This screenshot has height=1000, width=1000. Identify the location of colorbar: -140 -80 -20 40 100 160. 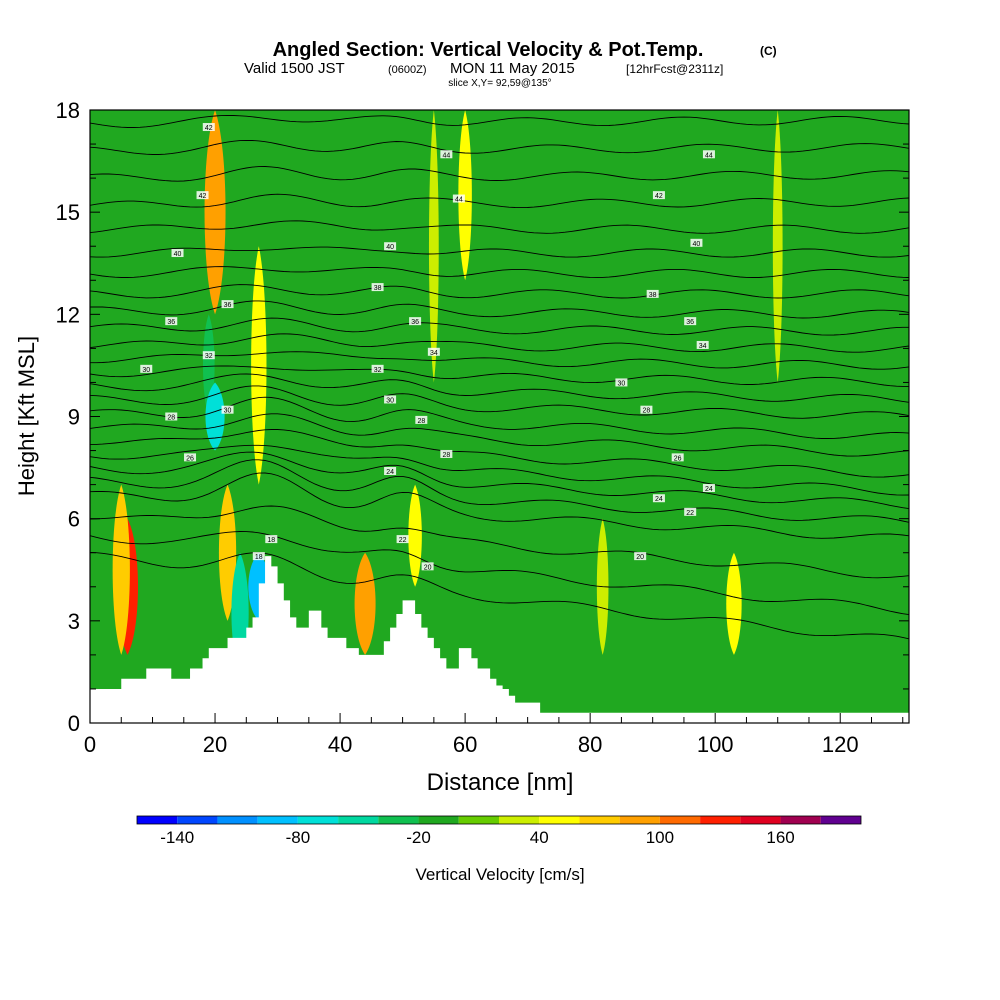
(499, 831).